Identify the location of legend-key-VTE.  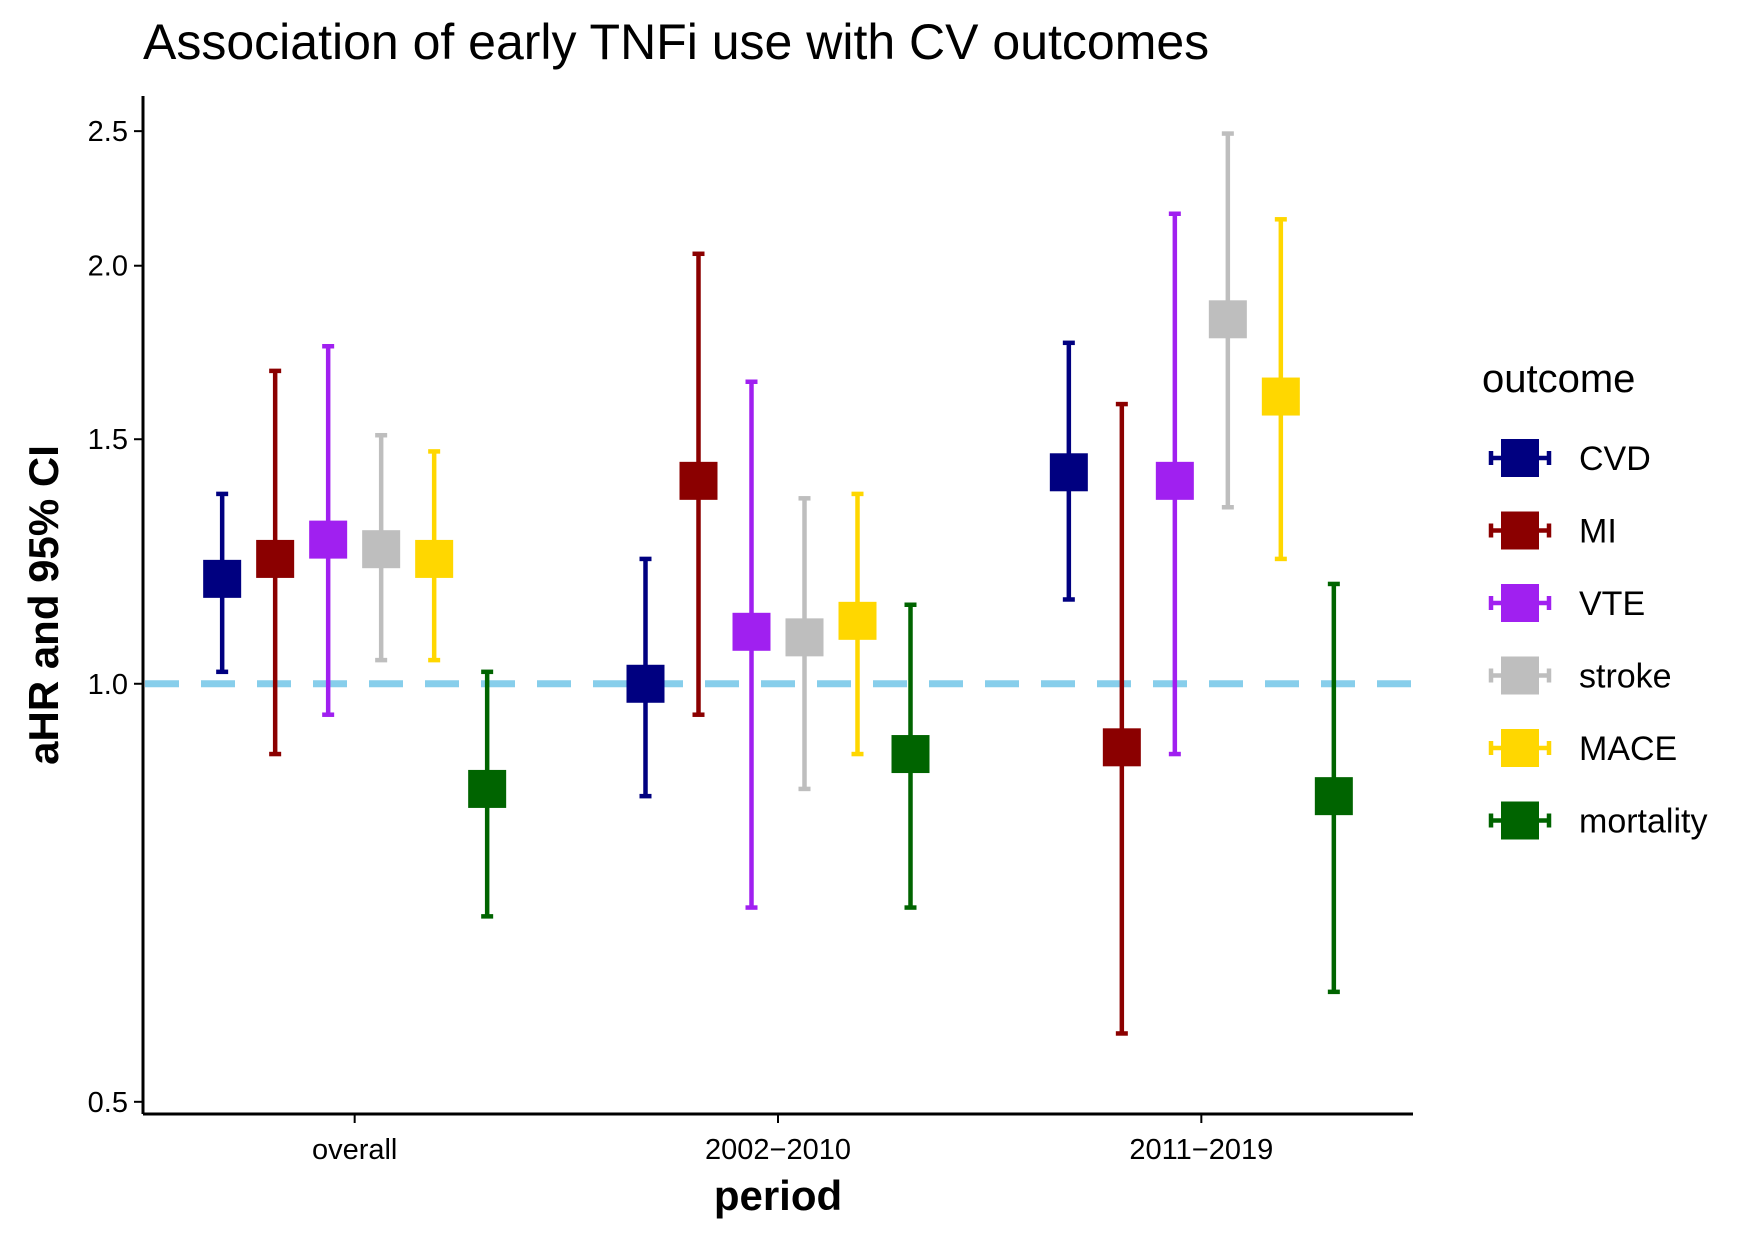
(1520, 603).